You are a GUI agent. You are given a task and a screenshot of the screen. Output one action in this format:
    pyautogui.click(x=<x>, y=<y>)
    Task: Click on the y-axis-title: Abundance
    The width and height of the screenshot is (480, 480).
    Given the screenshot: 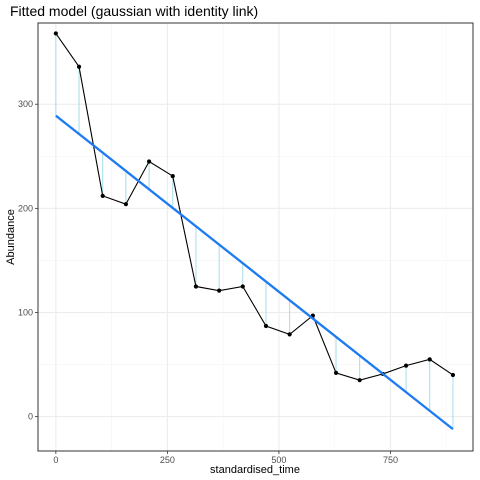 What is the action you would take?
    pyautogui.click(x=11, y=237)
    